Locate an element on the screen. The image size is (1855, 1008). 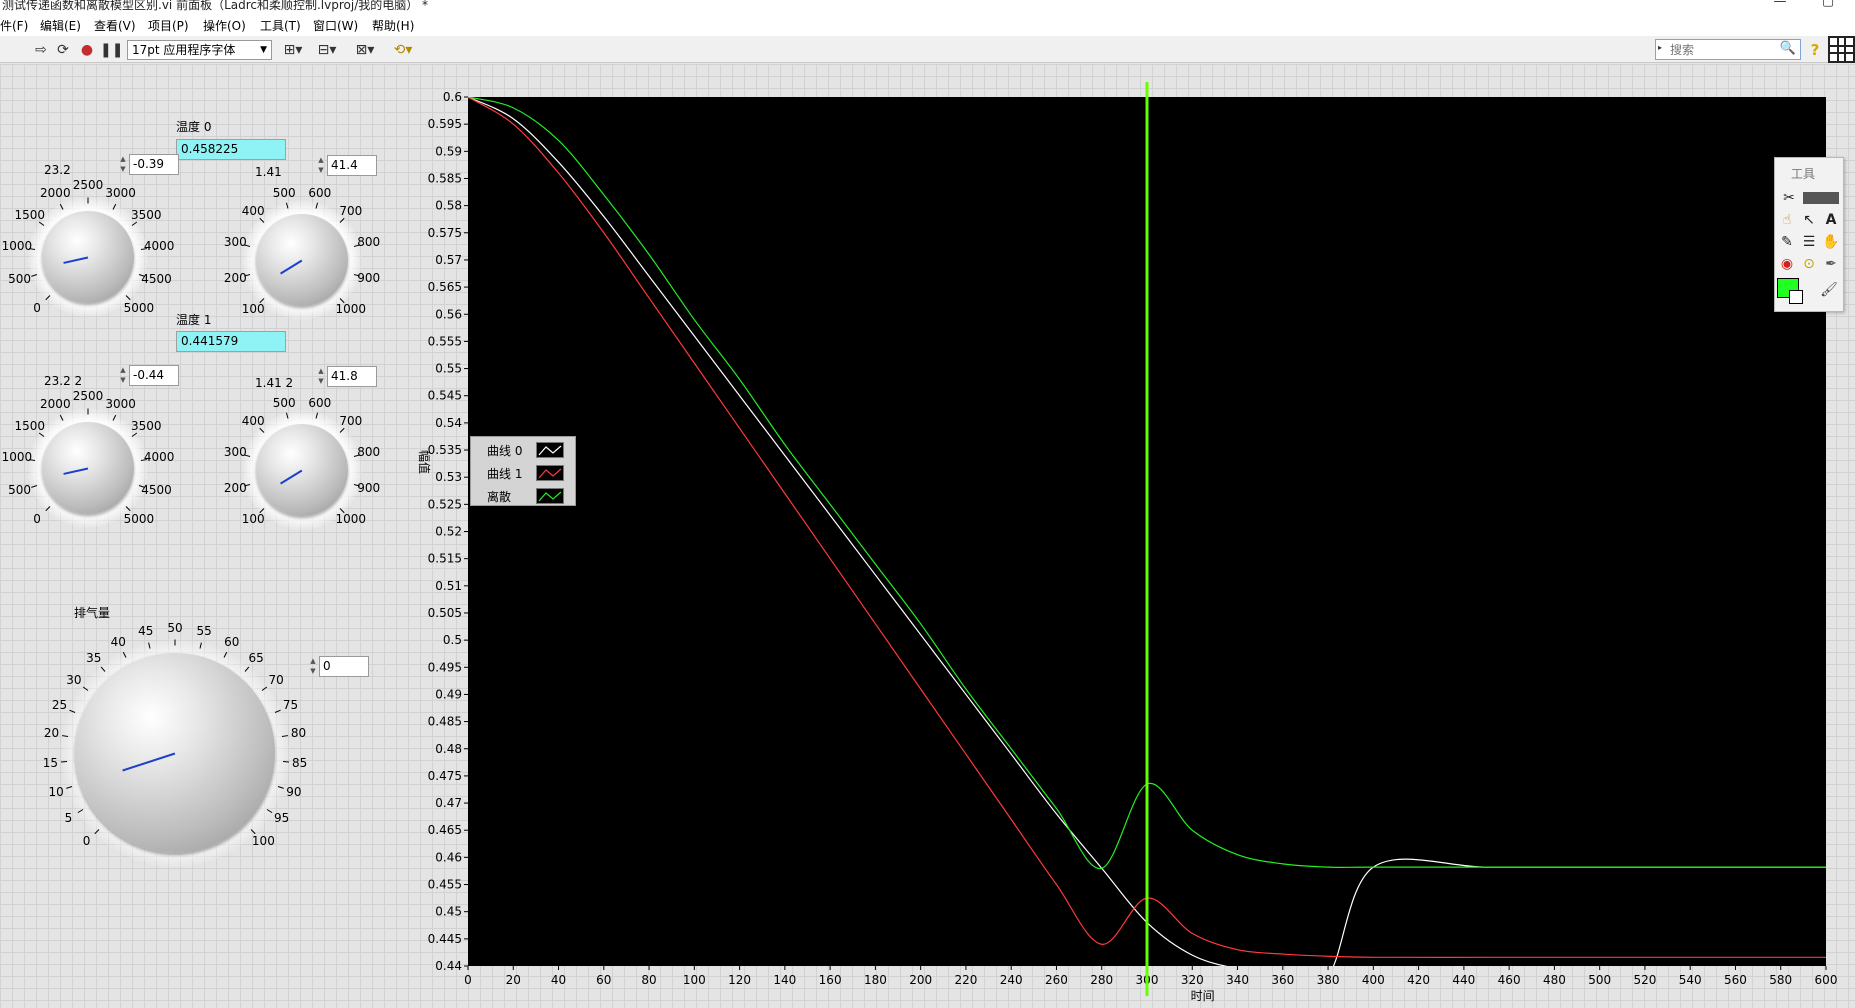
menu-view: 查看(V) is located at coordinates (115, 26).